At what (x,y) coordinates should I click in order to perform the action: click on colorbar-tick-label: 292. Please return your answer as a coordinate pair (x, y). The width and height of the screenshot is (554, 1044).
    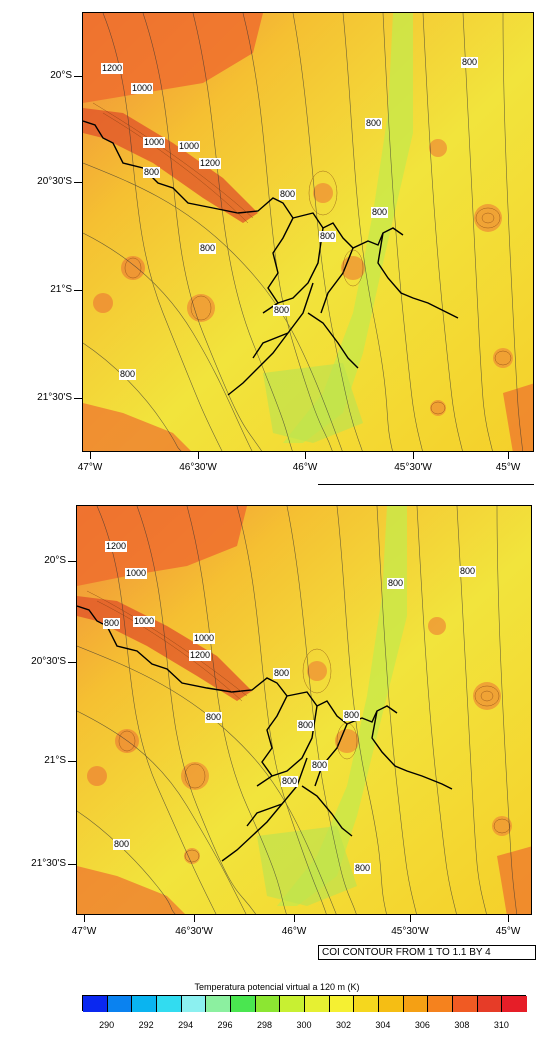
    Looking at the image, I should click on (146, 1025).